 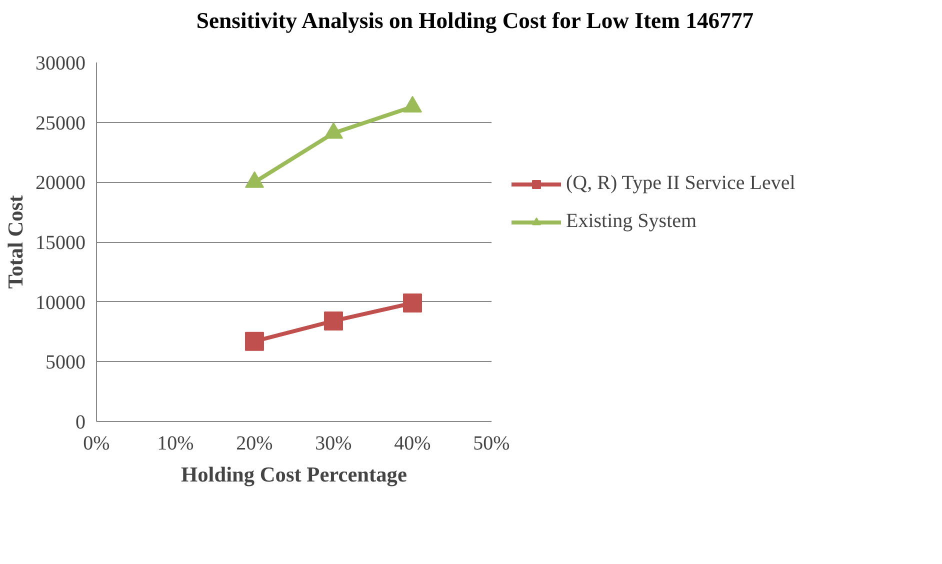 I want to click on y-tick-label: 20000, so click(x=61, y=183).